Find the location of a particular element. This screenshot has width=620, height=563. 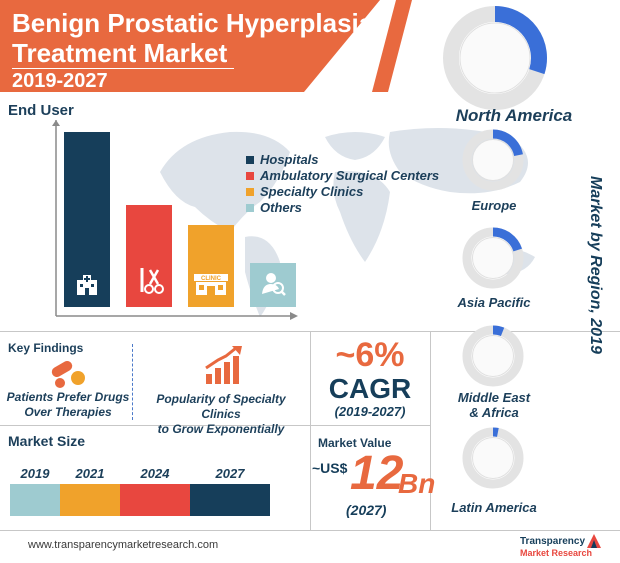

region-donut-north-america is located at coordinates (495, 58).